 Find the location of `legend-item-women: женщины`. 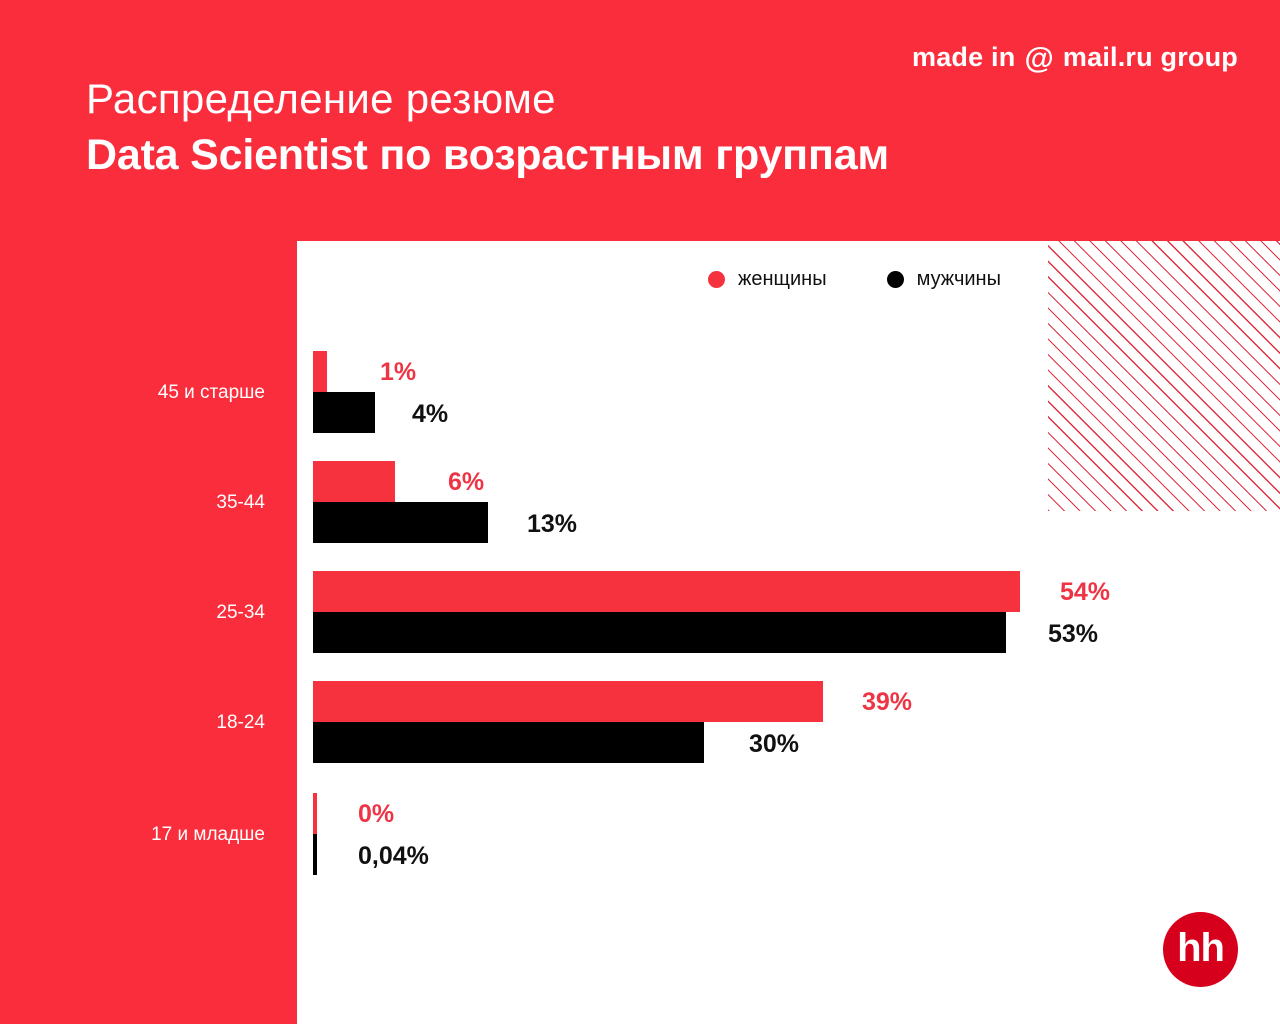

legend-item-women: женщины is located at coordinates (767, 279).